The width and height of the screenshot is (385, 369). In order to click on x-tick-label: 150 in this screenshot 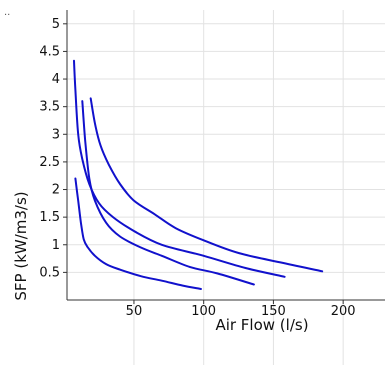, I will do `click(273, 311)`.